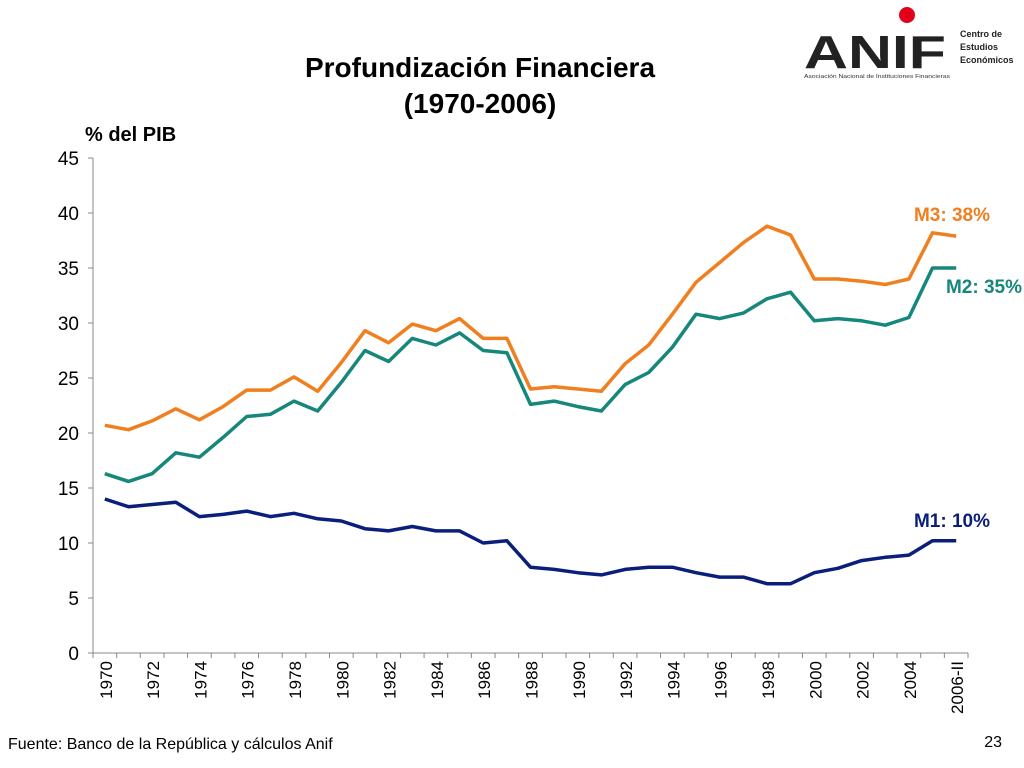 This screenshot has width=1024, height=768. Describe the element at coordinates (480, 86) in the screenshot. I see `chart-title: Profundización Financiera (1970-2006)` at that location.